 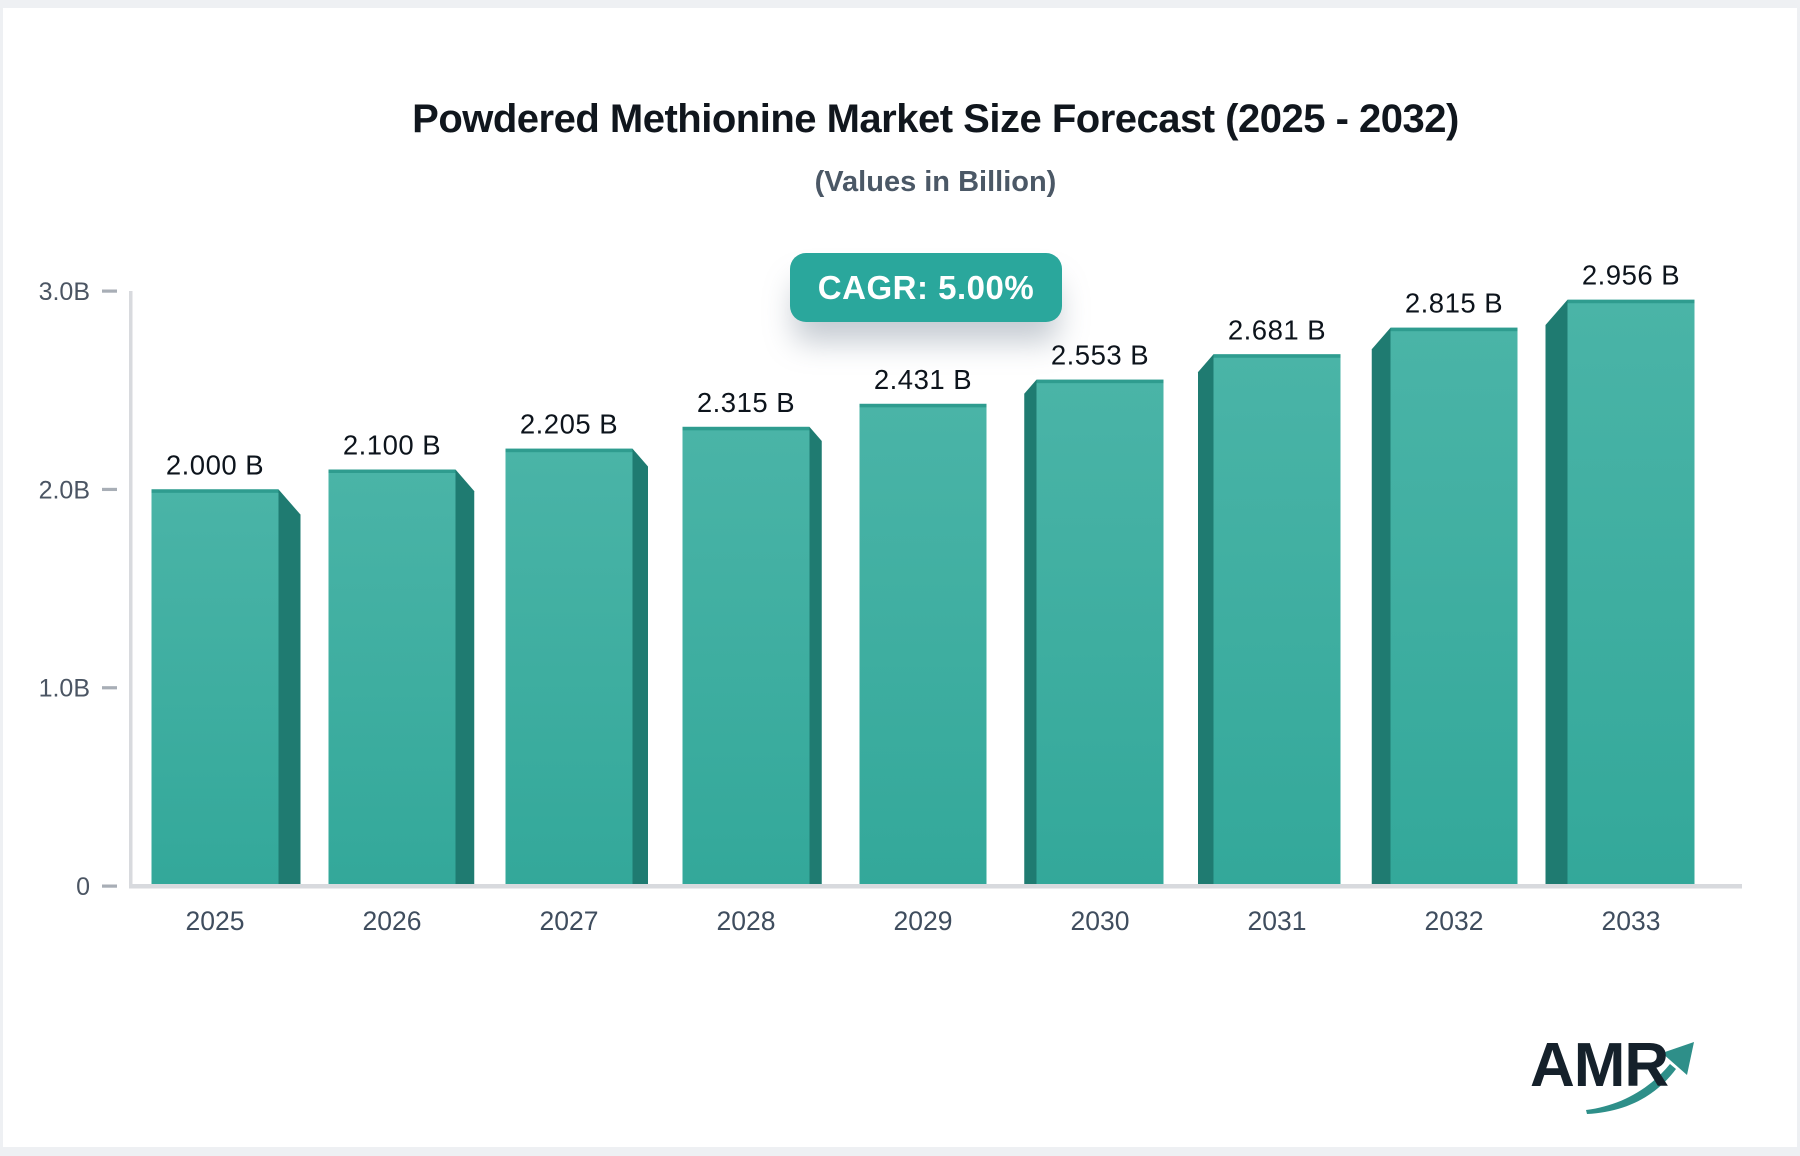 I want to click on bar-value-label: 2.553 B, so click(x=1100, y=355).